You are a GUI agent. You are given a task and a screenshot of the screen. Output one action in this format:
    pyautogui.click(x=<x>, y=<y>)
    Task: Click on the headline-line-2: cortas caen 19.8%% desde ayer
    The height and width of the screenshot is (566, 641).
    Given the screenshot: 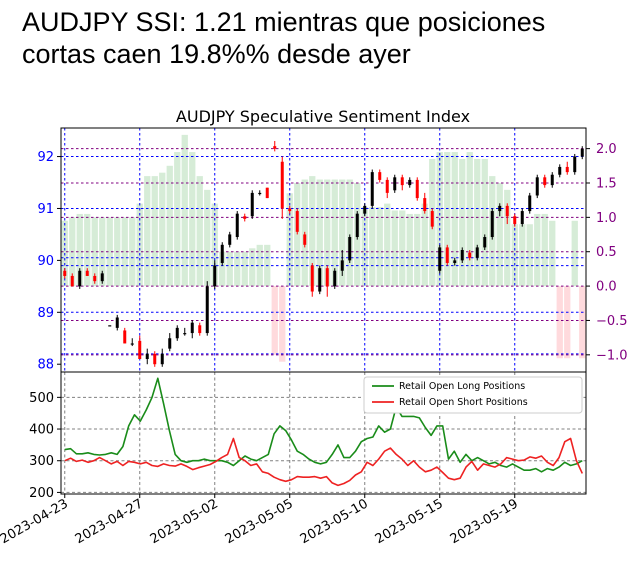 What is the action you would take?
    pyautogui.click(x=216, y=54)
    